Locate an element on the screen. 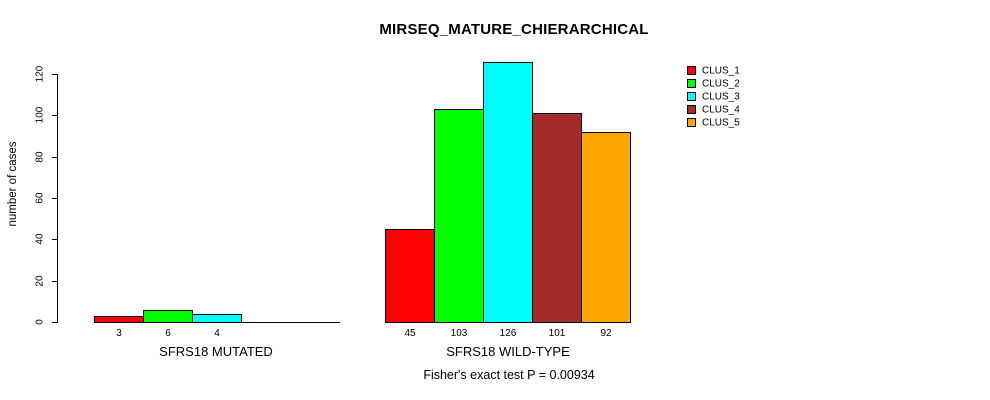  bar-value-label: 103 is located at coordinates (459, 333).